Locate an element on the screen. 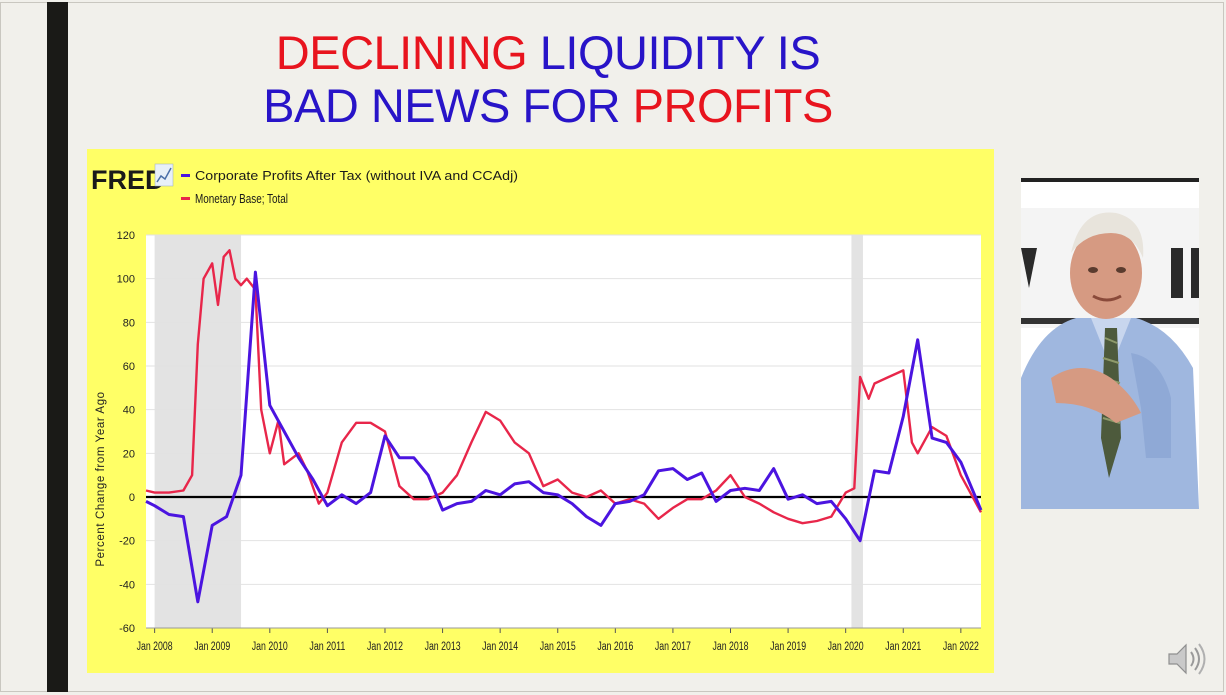 The height and width of the screenshot is (695, 1226). x-tick-label: Jan 2017 is located at coordinates (673, 647).